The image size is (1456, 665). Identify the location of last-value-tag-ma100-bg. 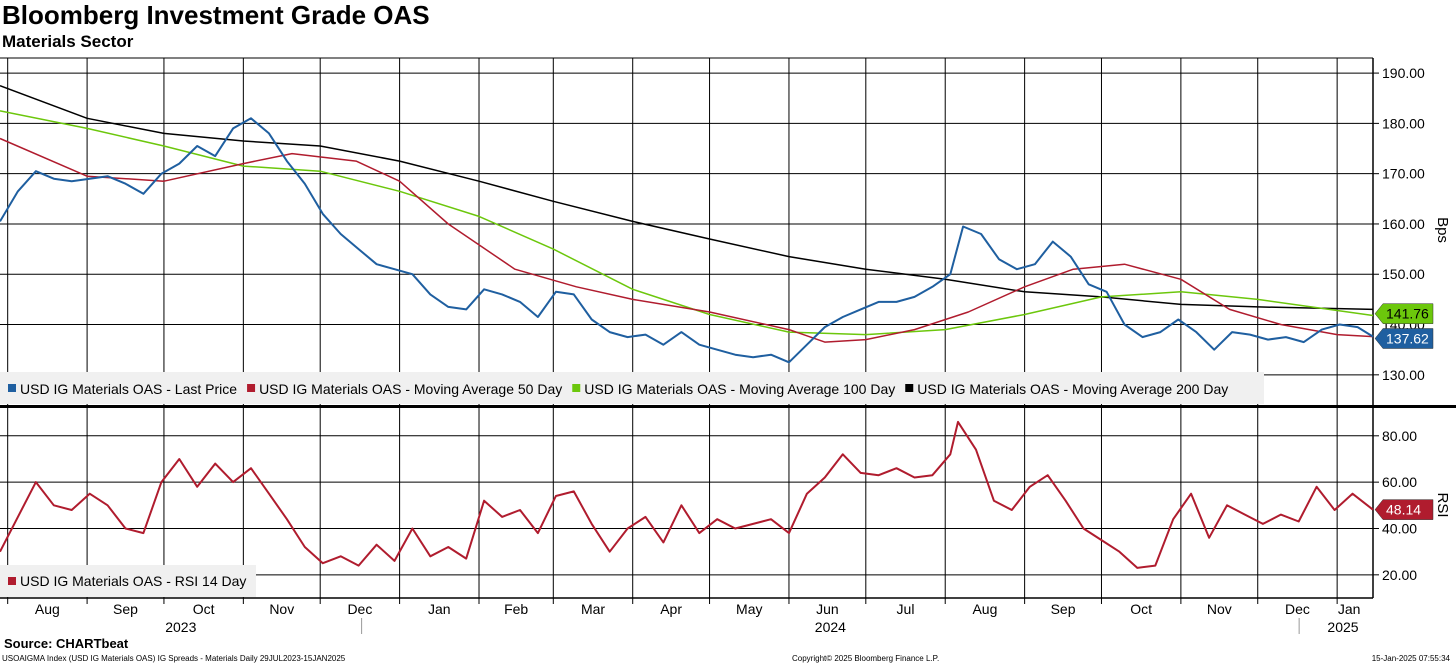
(1404, 313).